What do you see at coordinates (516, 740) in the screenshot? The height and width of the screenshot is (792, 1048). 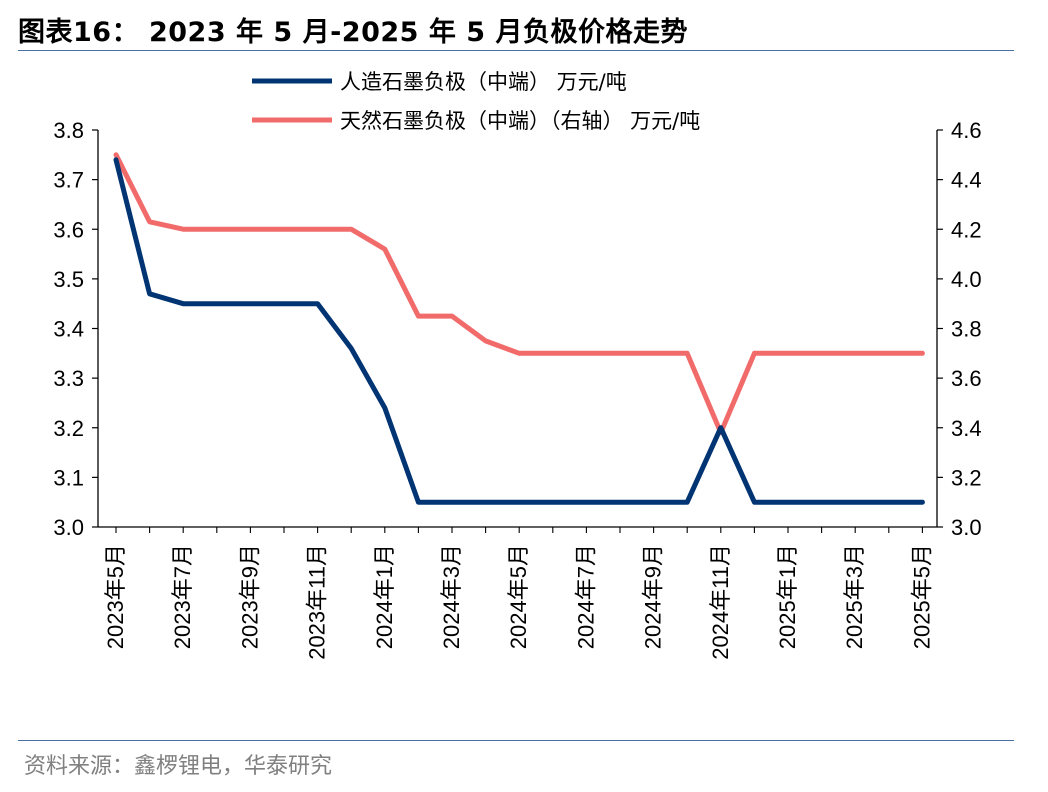 I see `footer-divider` at bounding box center [516, 740].